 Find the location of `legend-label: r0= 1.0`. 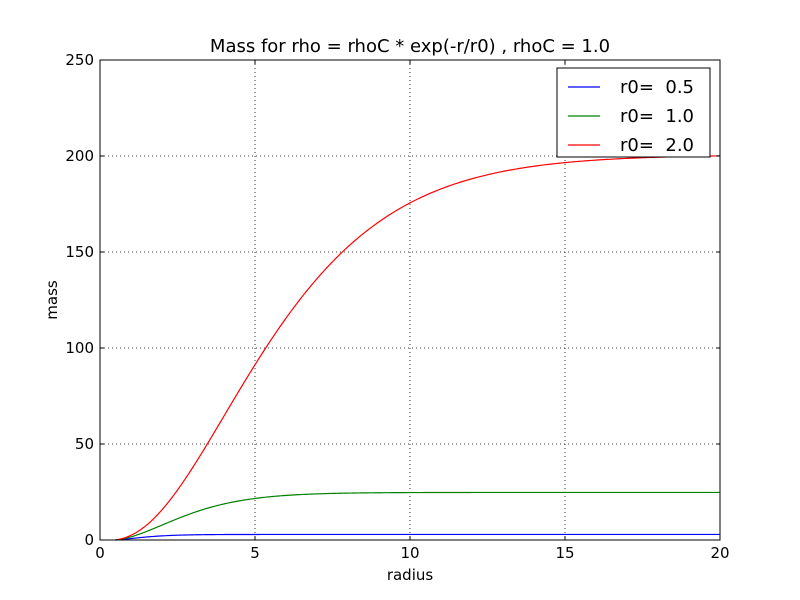

legend-label: r0= 1.0 is located at coordinates (657, 116).